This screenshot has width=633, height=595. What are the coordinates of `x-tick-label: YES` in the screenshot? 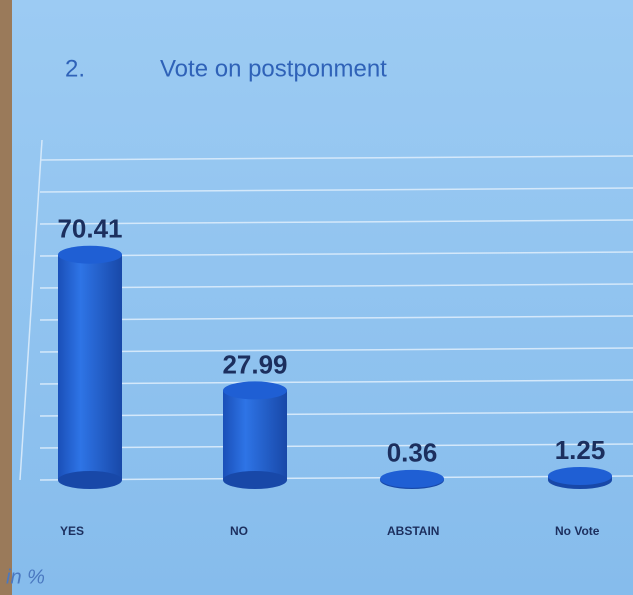 It's located at (72, 531).